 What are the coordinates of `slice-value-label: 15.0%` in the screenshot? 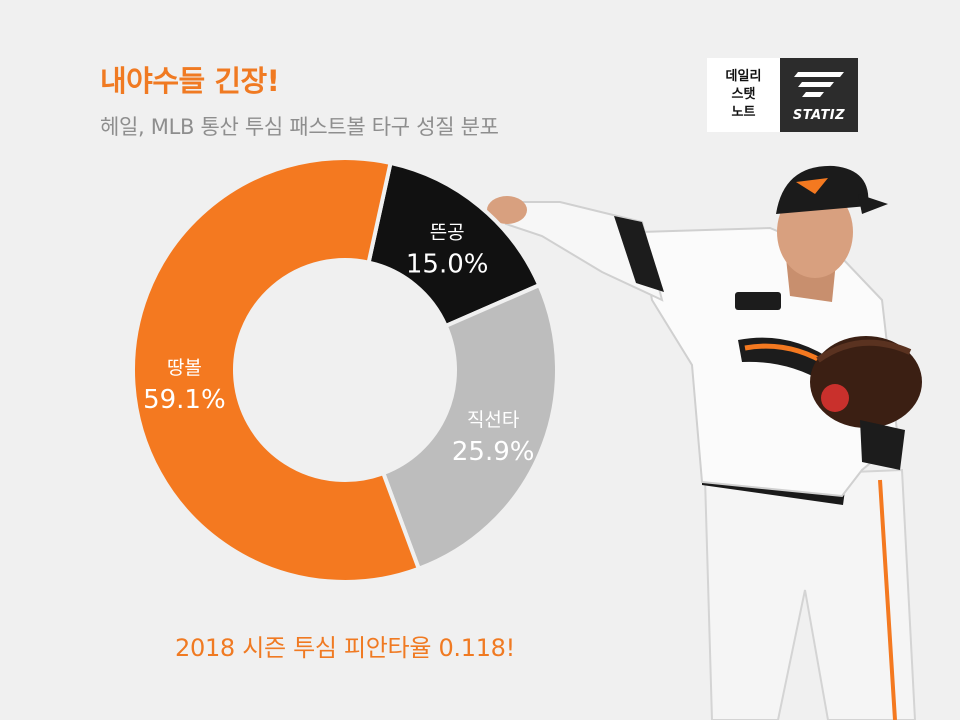 It's located at (447, 265).